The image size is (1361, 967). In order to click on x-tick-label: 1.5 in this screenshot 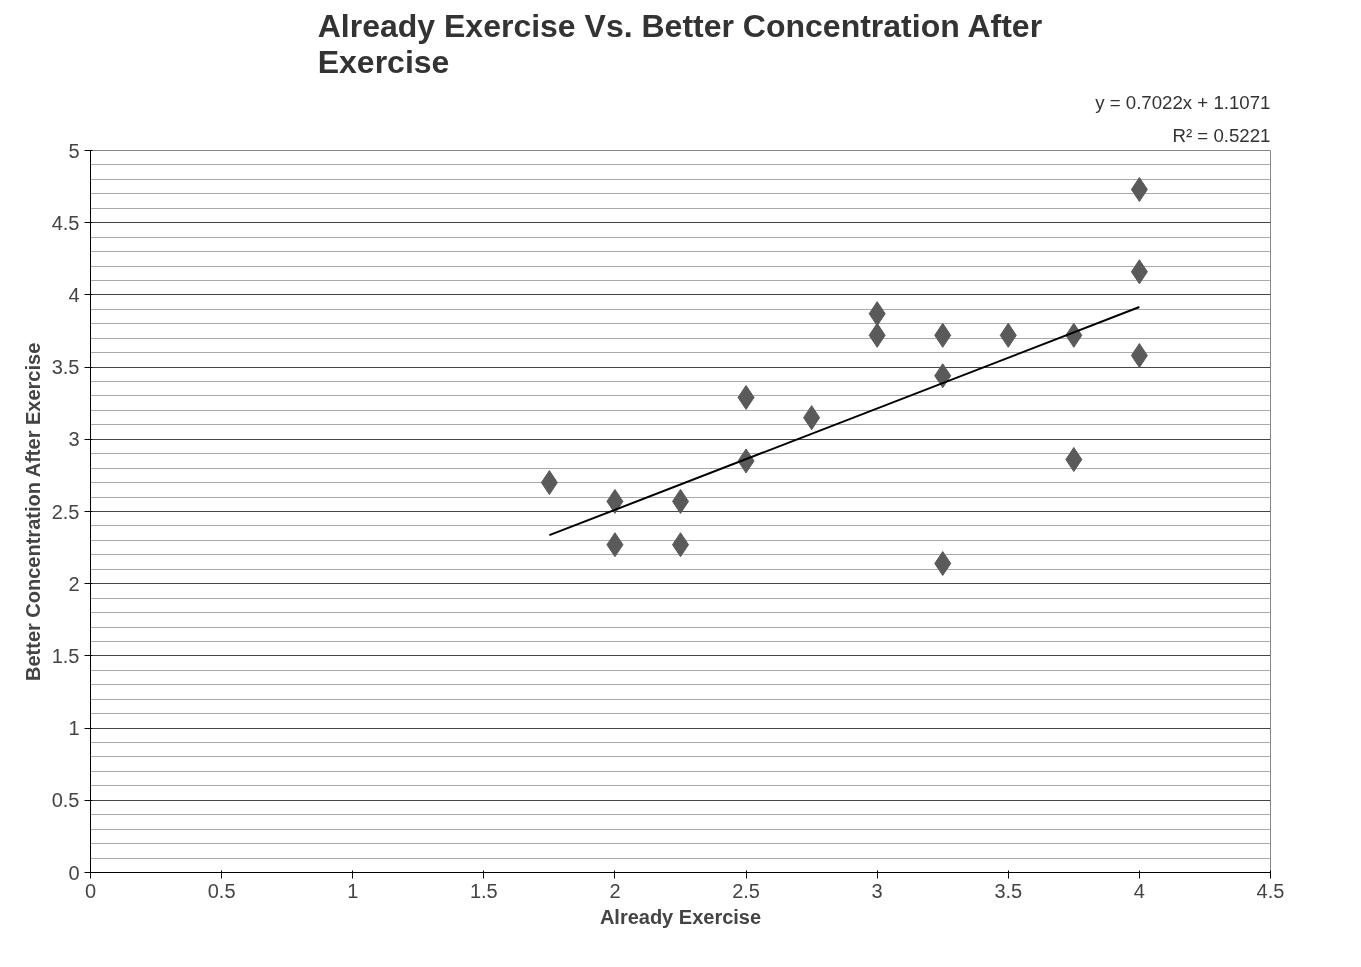, I will do `click(483, 890)`.